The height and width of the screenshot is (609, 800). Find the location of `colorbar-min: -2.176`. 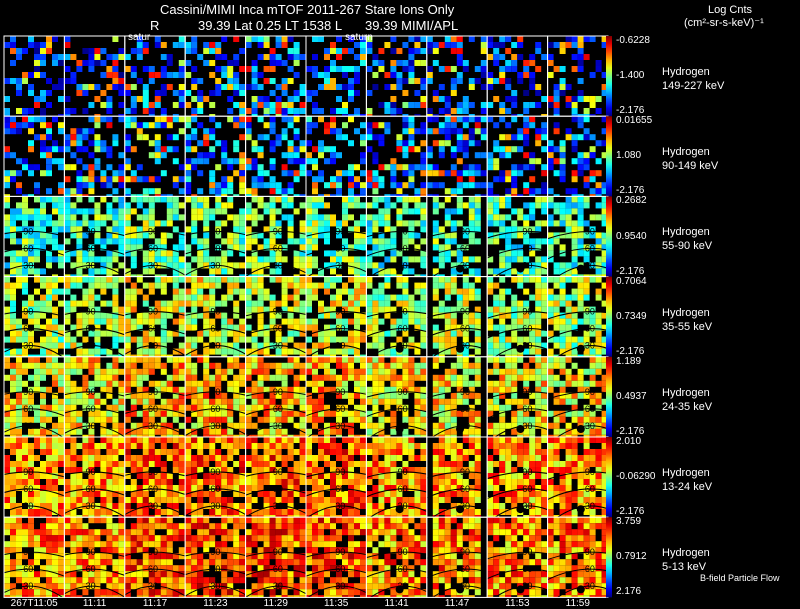

colorbar-min: -2.176 is located at coordinates (630, 512).